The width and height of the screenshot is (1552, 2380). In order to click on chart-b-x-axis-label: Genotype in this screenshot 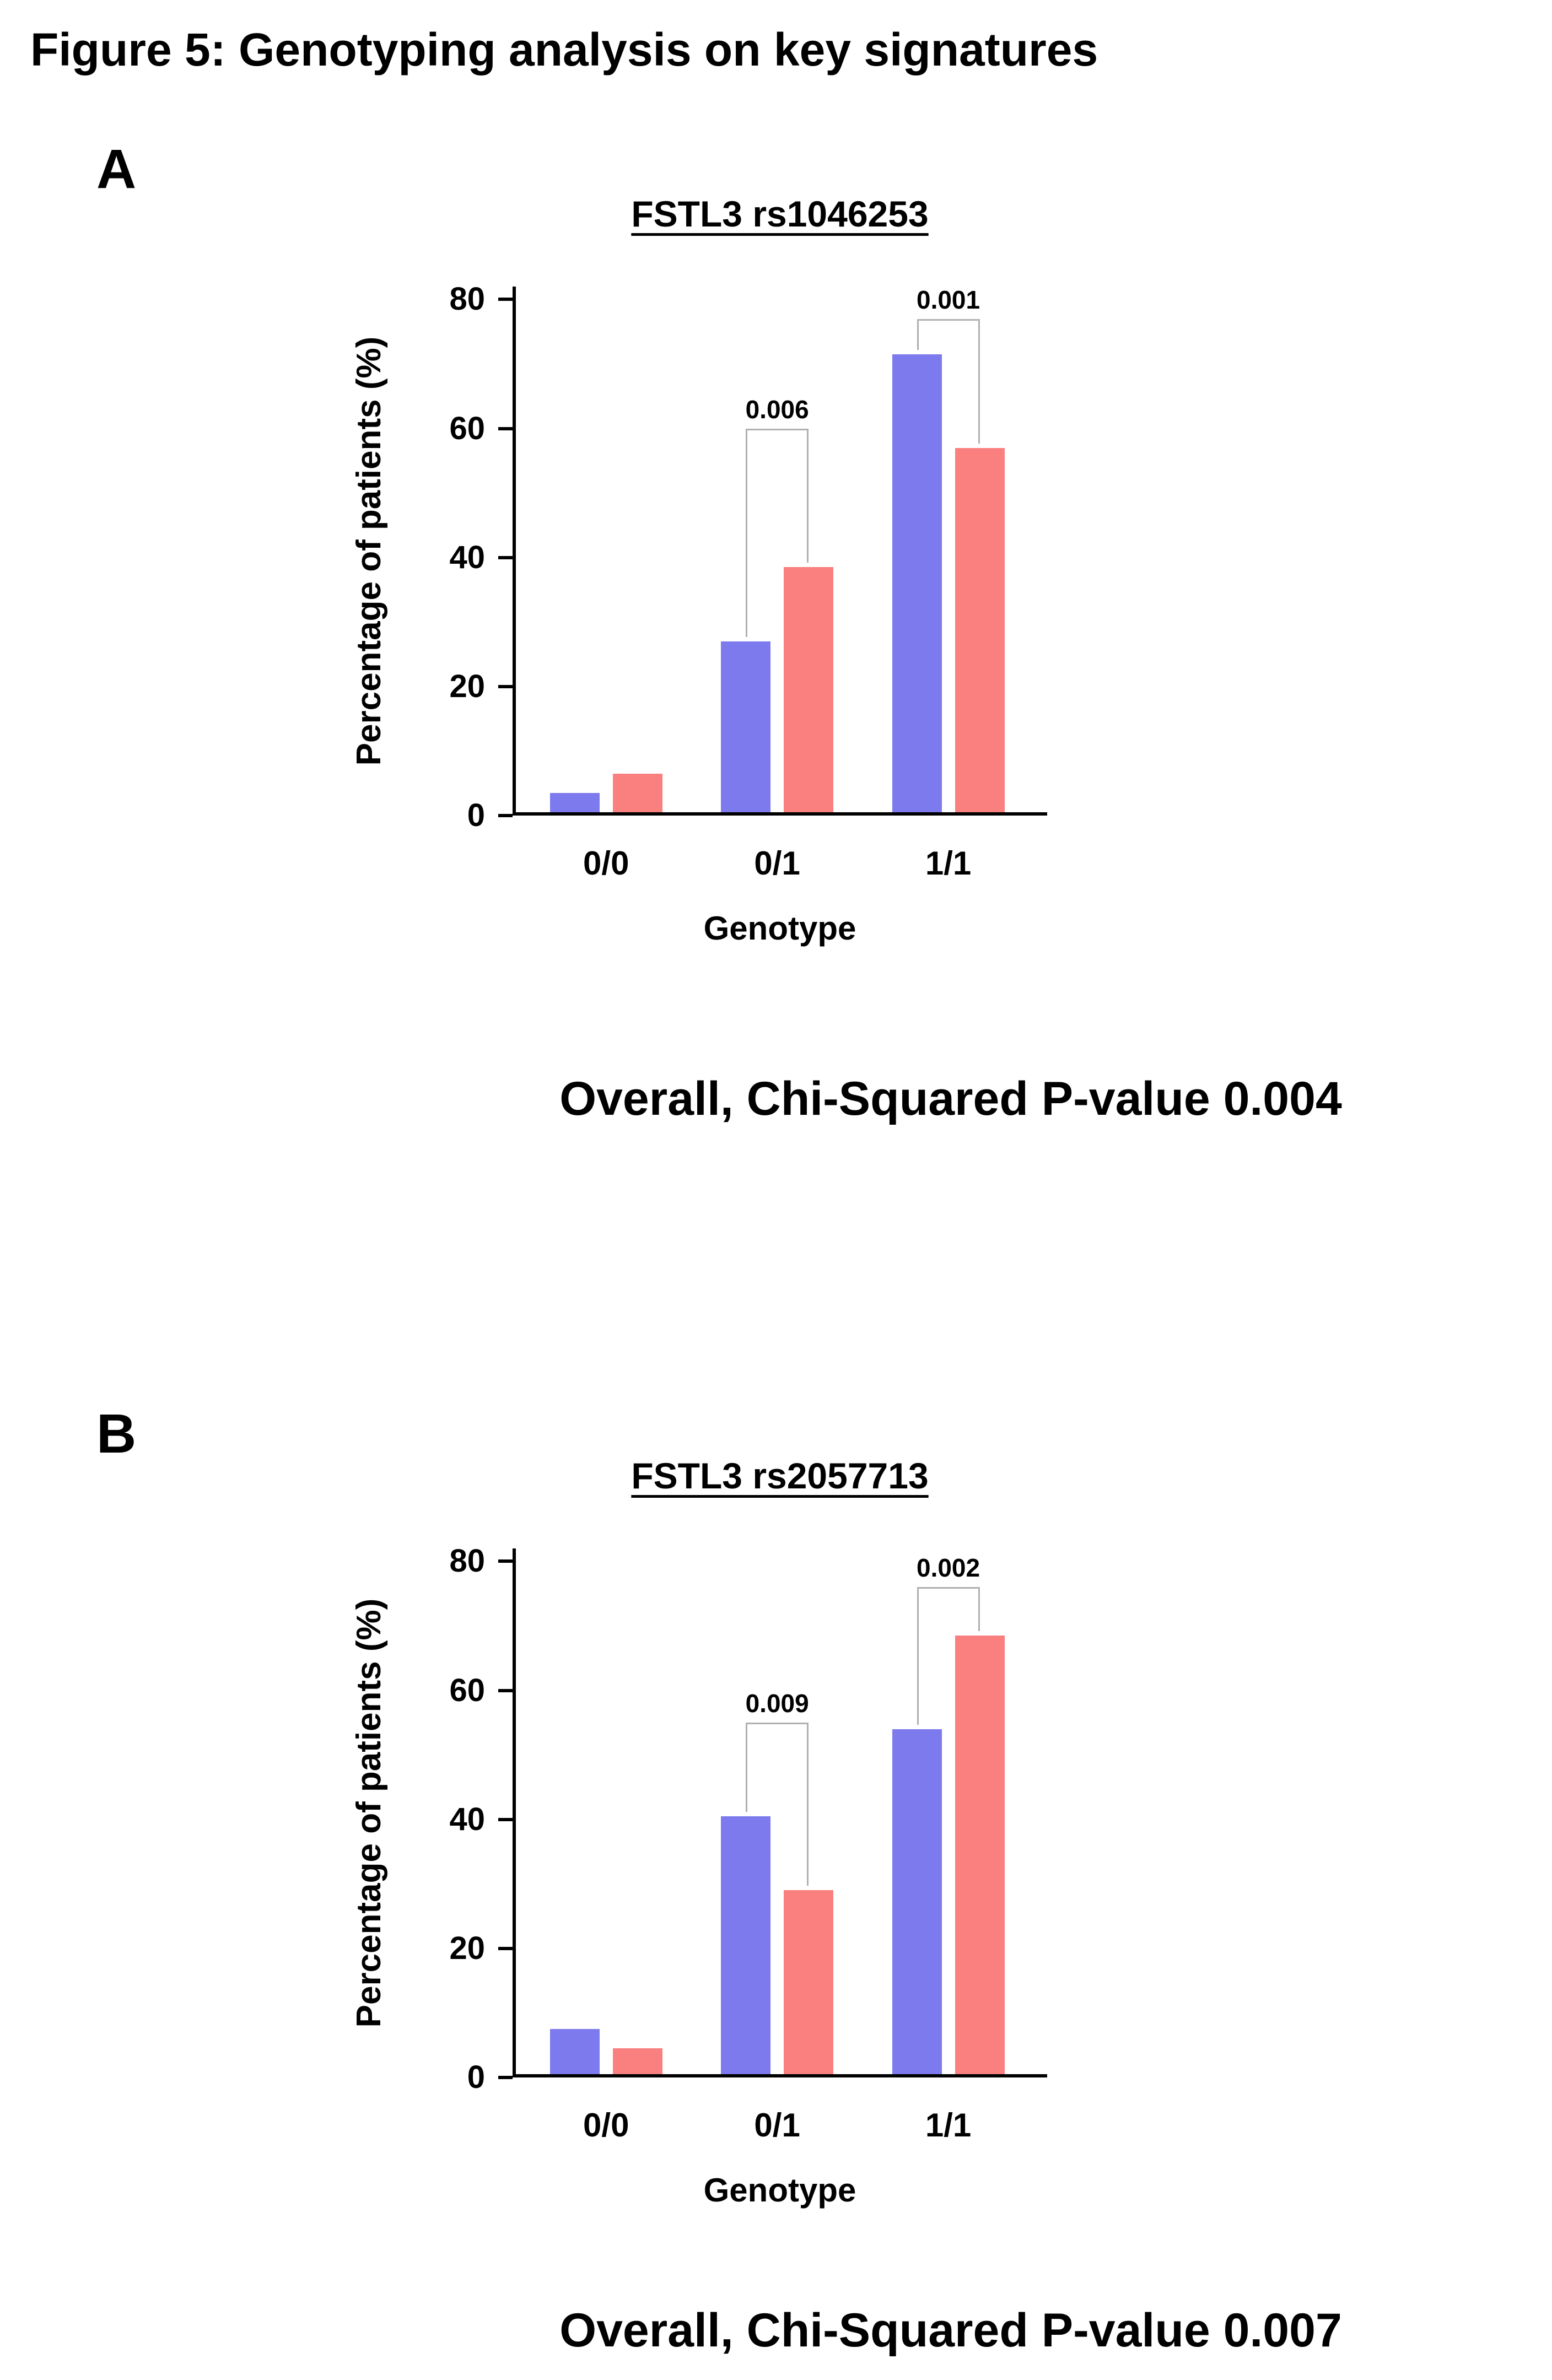, I will do `click(779, 2190)`.